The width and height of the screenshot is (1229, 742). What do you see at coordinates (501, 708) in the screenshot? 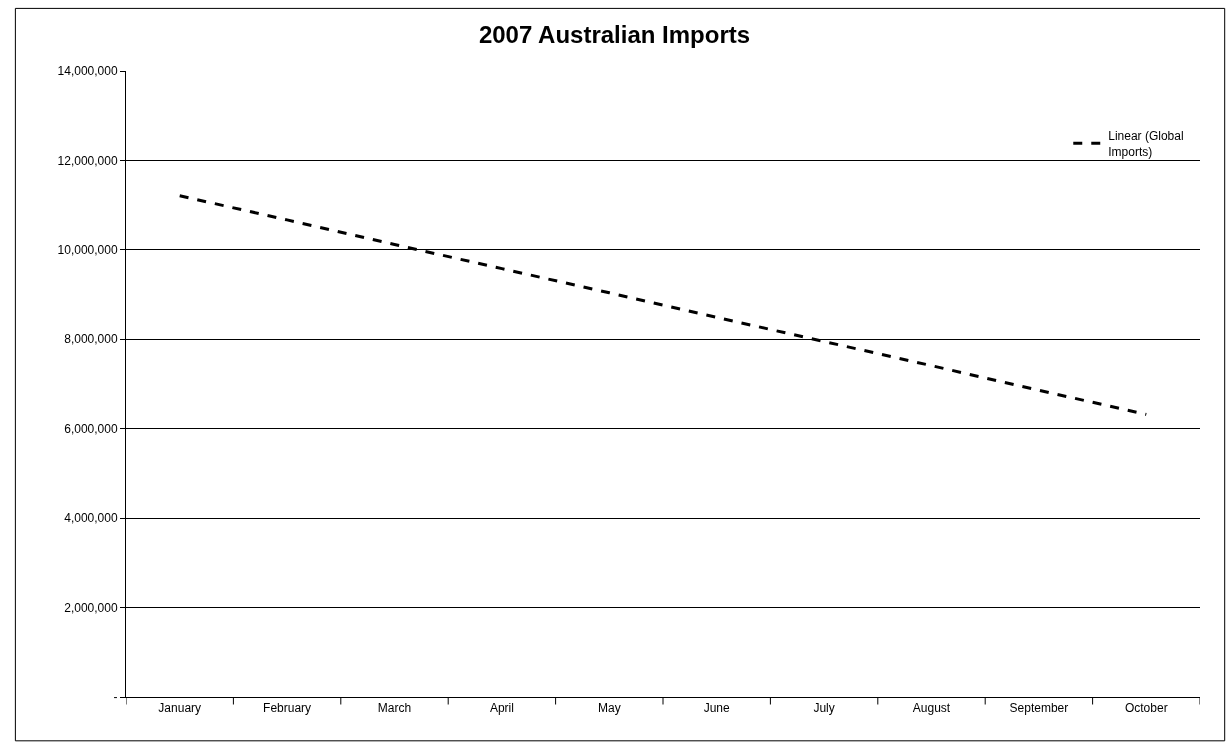
I see `x-tick-label: April` at bounding box center [501, 708].